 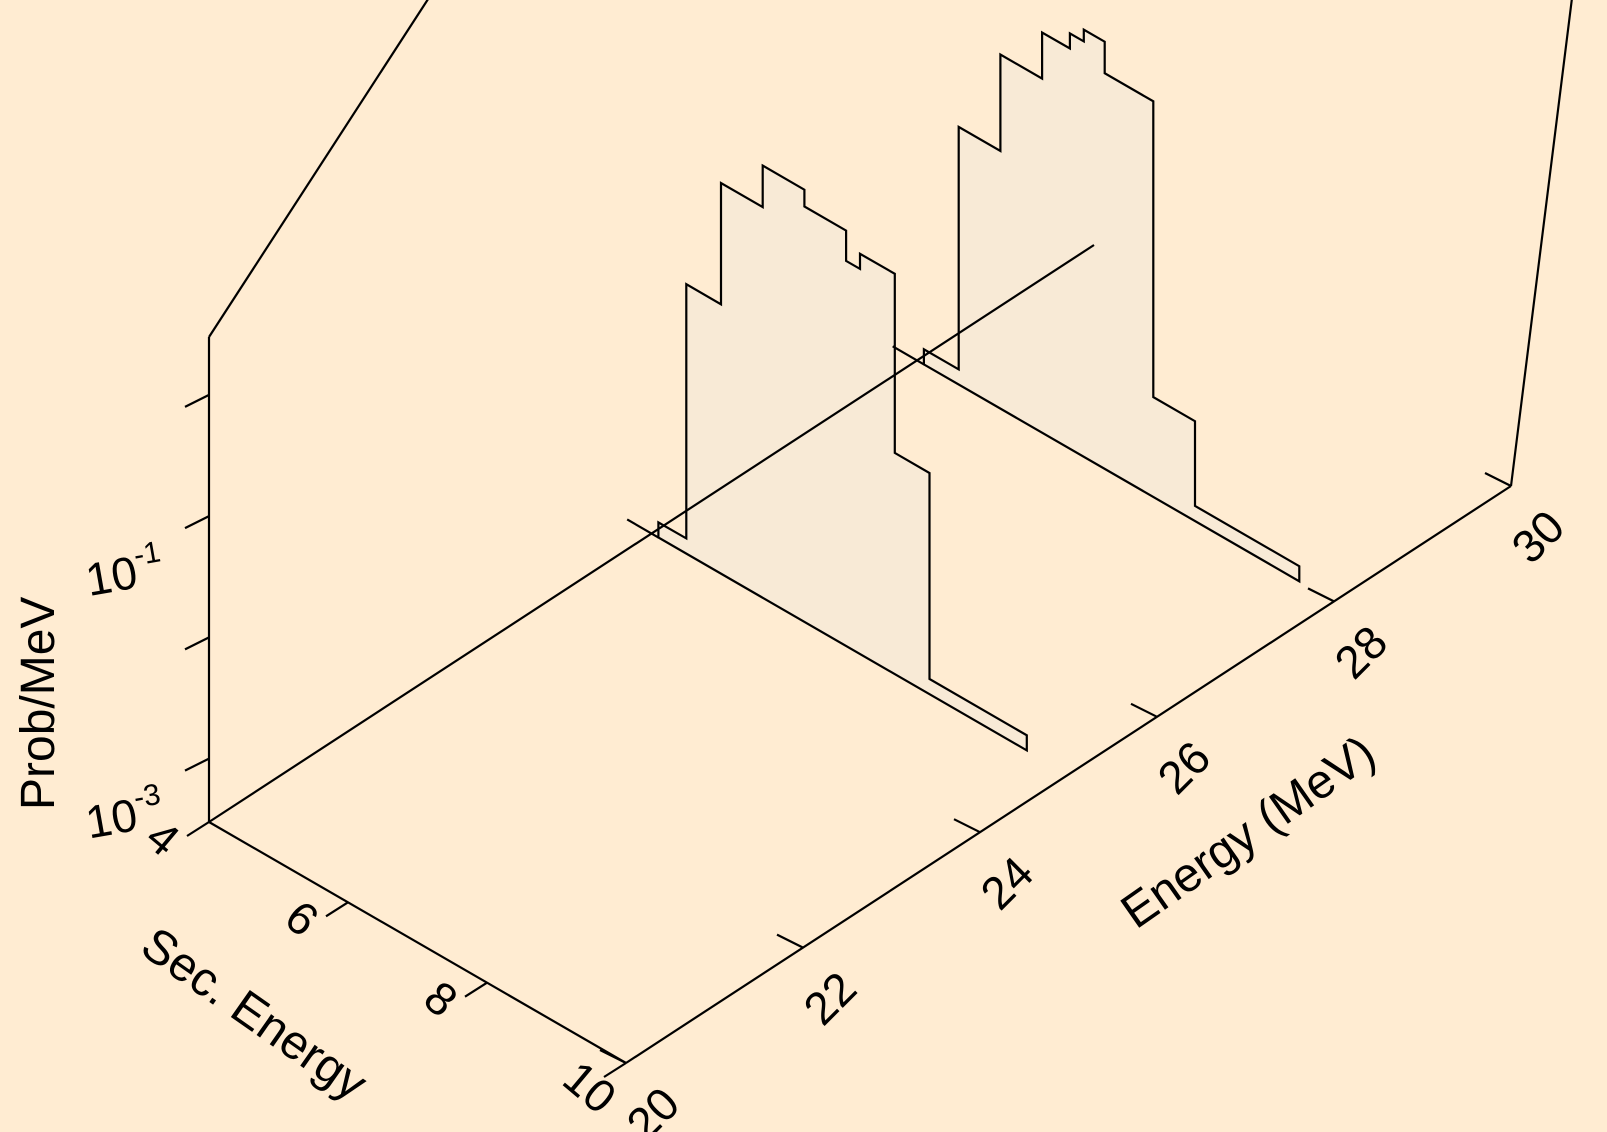 What do you see at coordinates (124, 570) in the screenshot?
I see `z-tick-label-1: 10⁻¹` at bounding box center [124, 570].